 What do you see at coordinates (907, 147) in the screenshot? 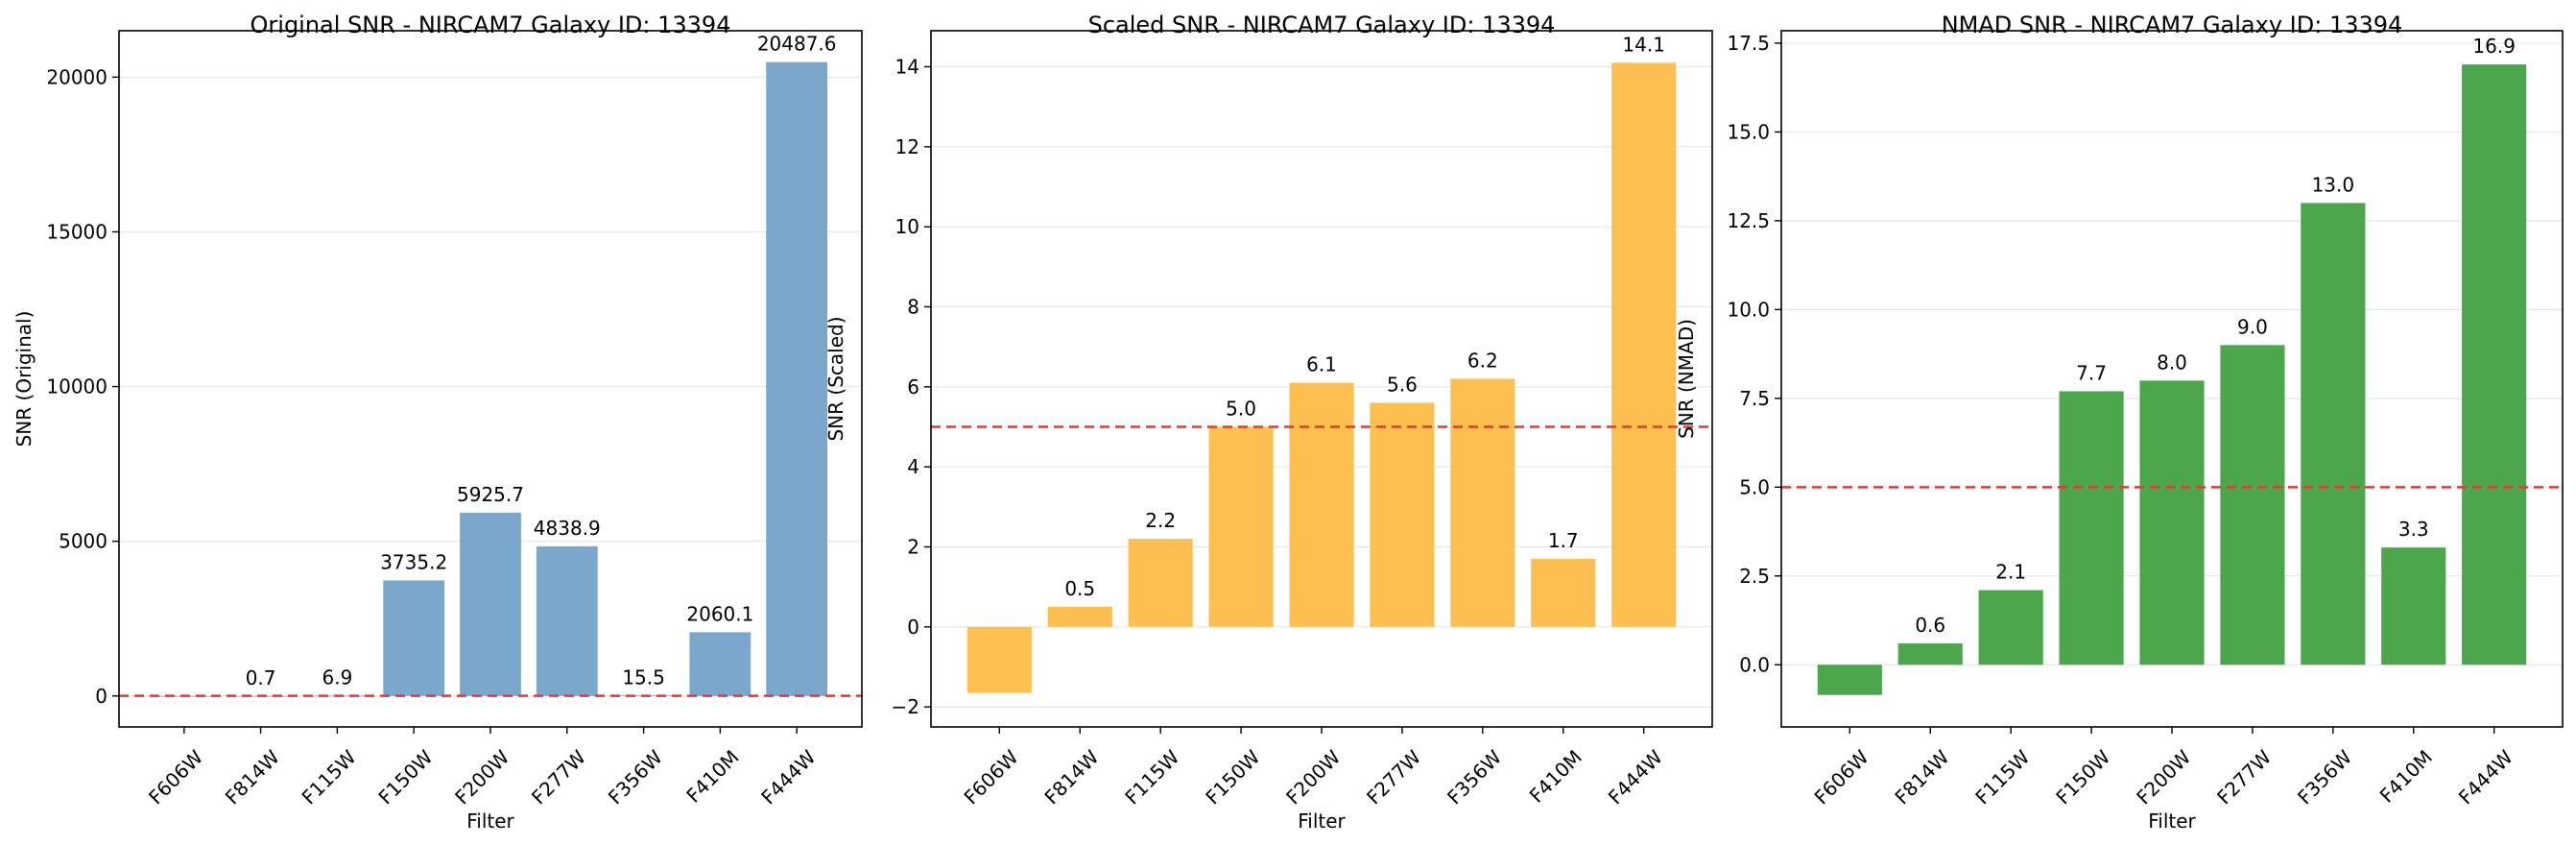
I see `y-tick-label: 12` at bounding box center [907, 147].